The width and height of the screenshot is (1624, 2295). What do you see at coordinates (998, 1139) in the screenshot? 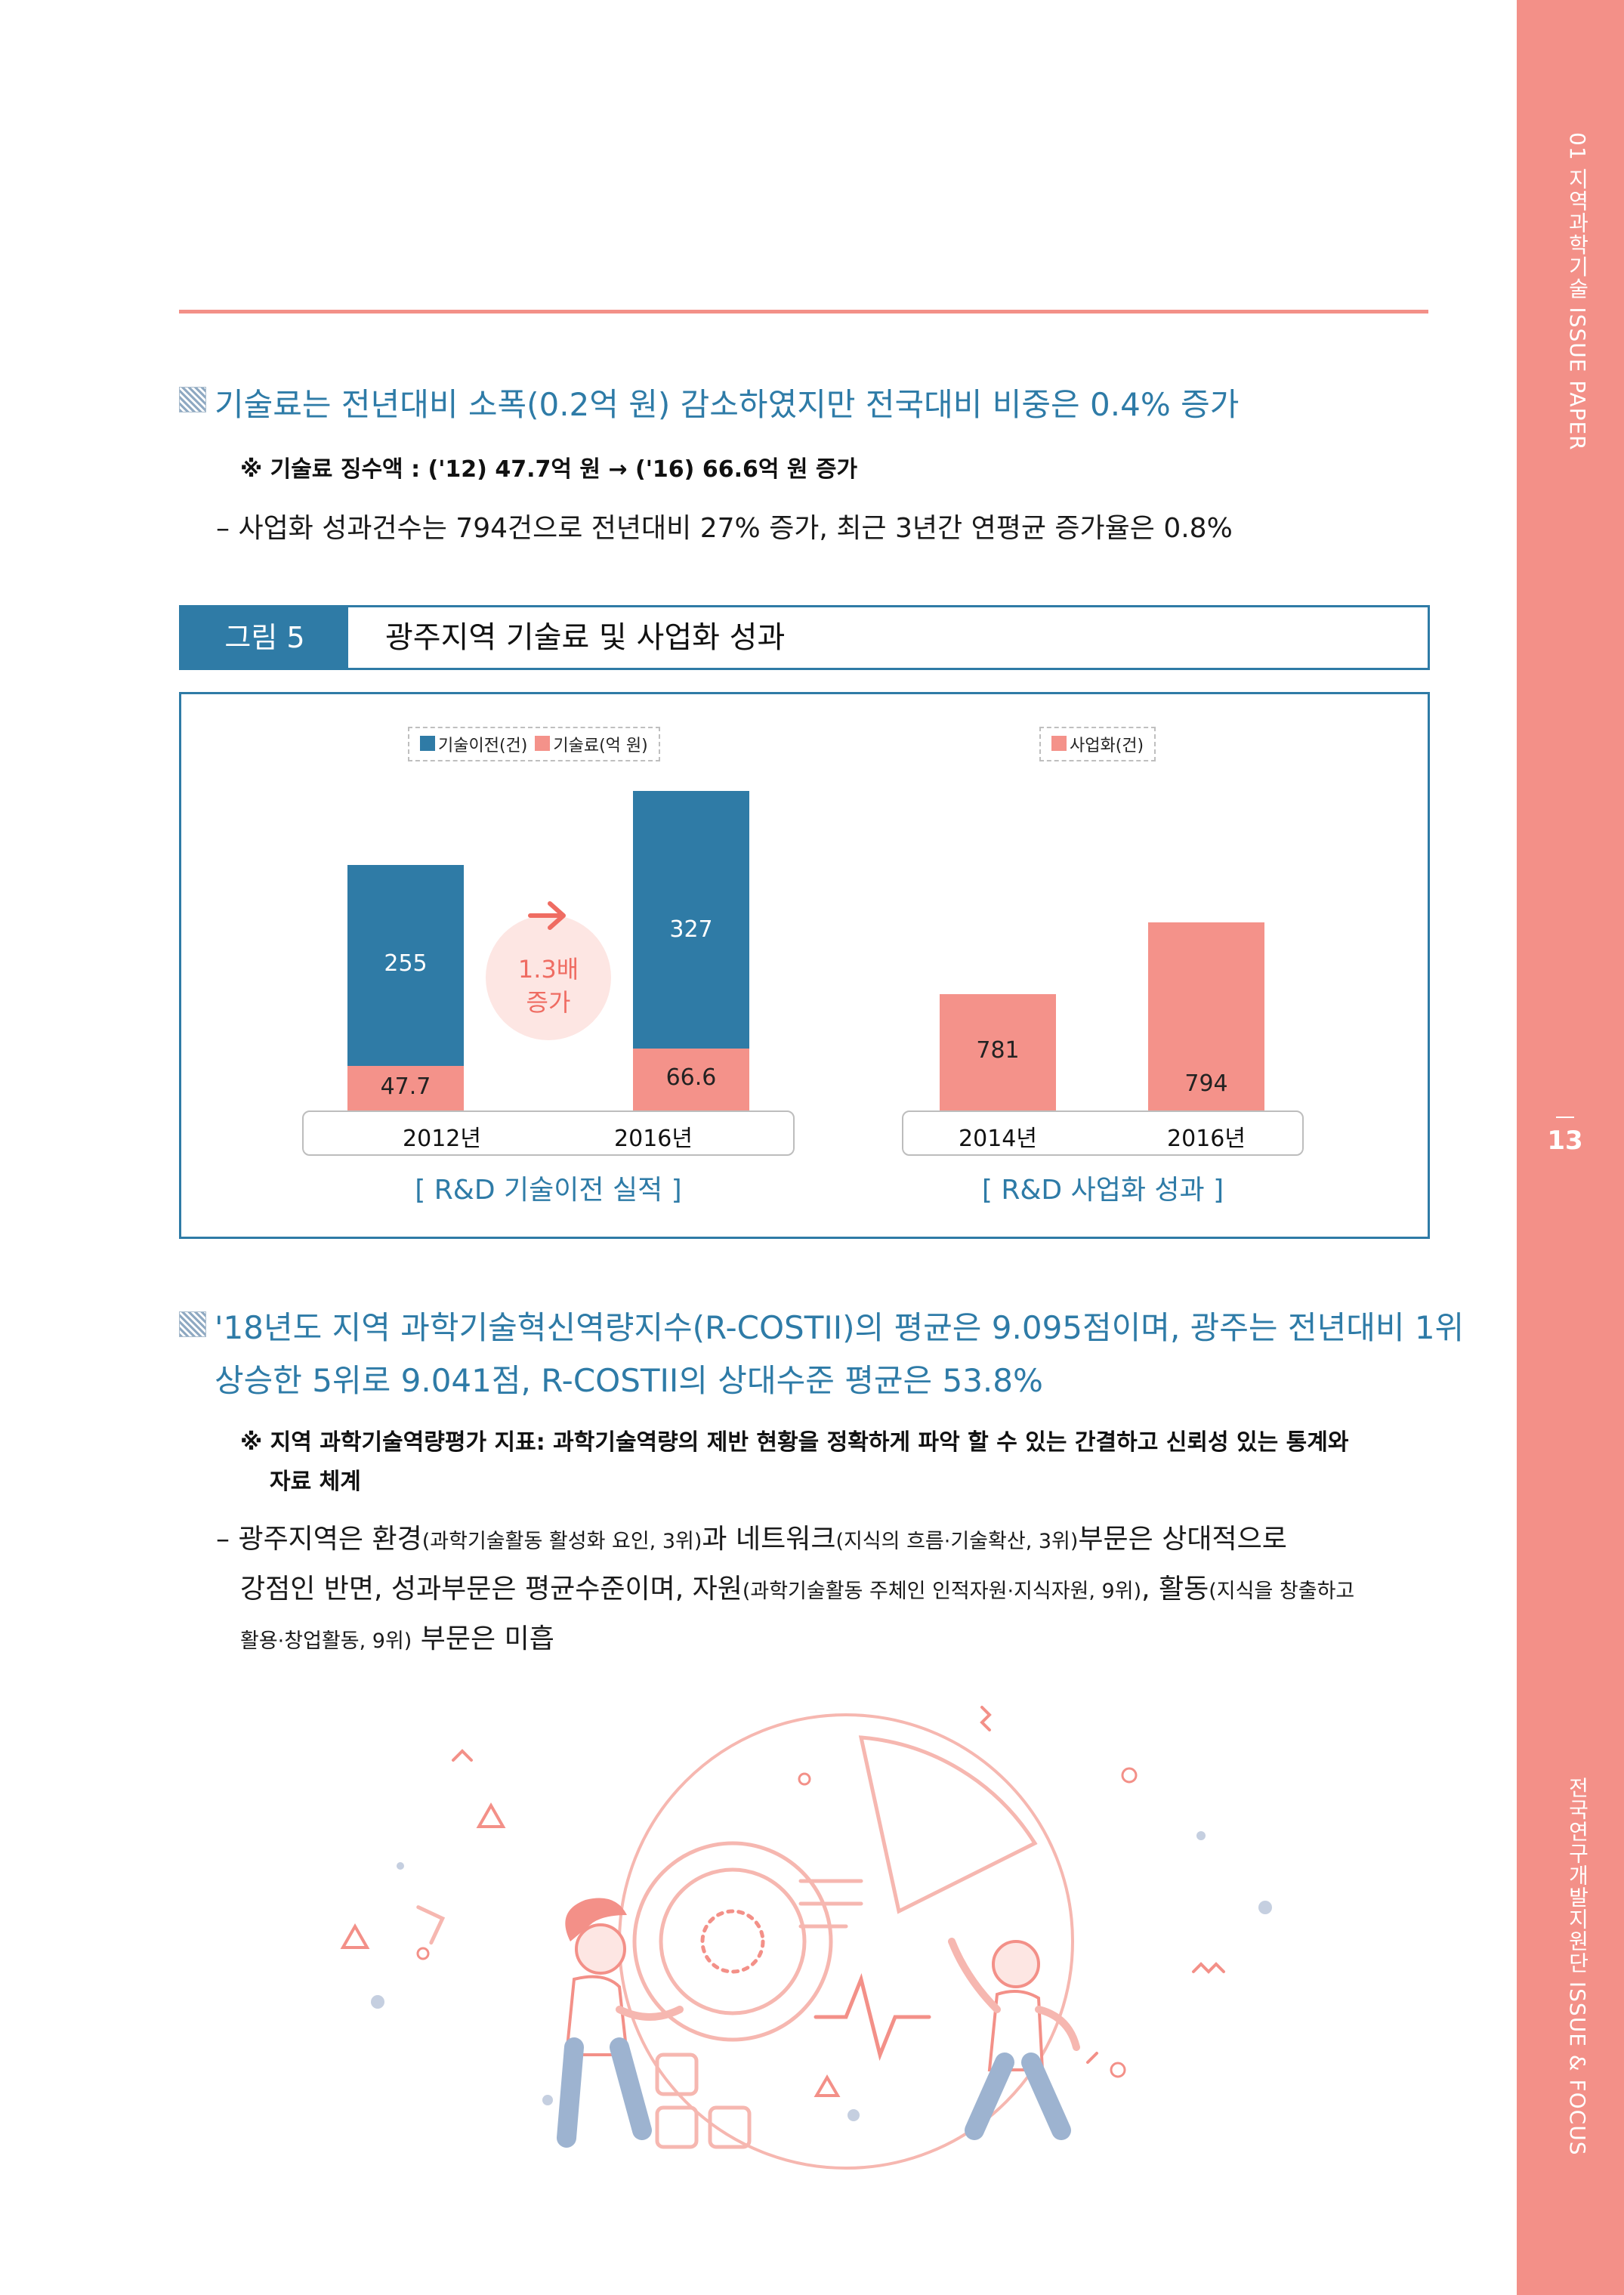
I see `tick-label-2014: 2014년` at bounding box center [998, 1139].